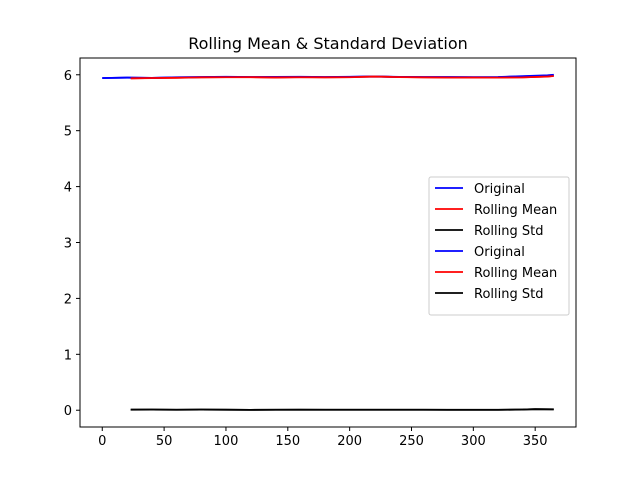  Describe the element at coordinates (349, 441) in the screenshot. I see `x-tick-label-4: 200` at that location.